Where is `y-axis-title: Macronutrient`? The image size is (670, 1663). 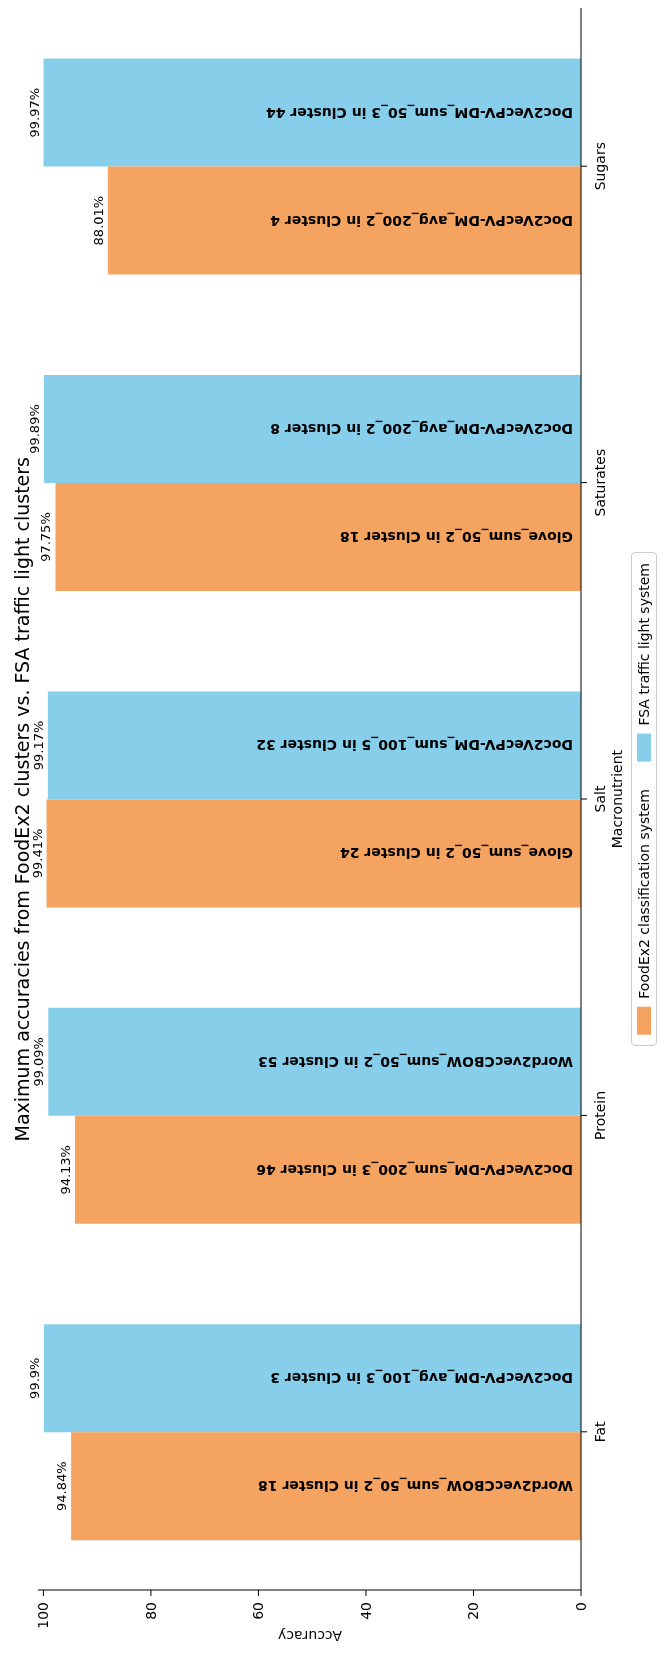
y-axis-title: Macronutrient is located at coordinates (617, 799).